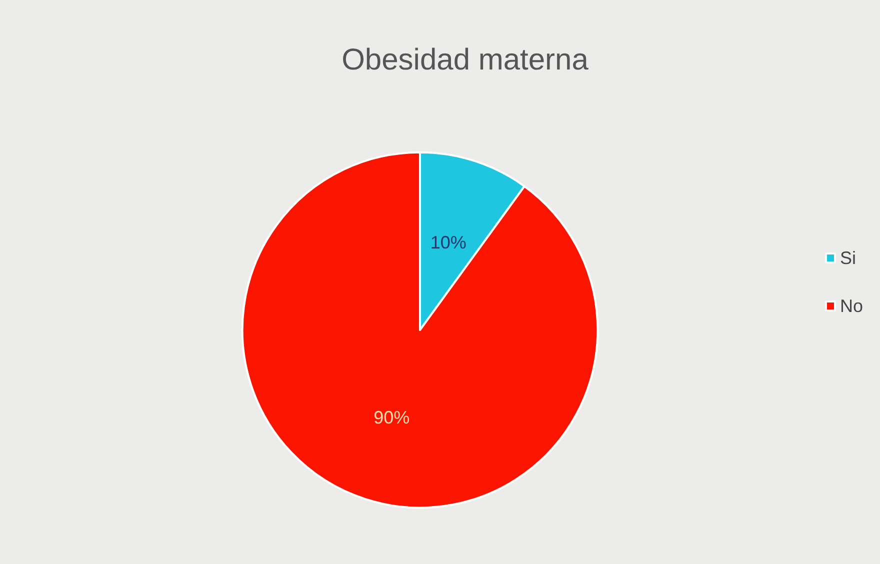 This screenshot has height=564, width=880. What do you see at coordinates (465, 60) in the screenshot?
I see `chart-title: Obesidad materna` at bounding box center [465, 60].